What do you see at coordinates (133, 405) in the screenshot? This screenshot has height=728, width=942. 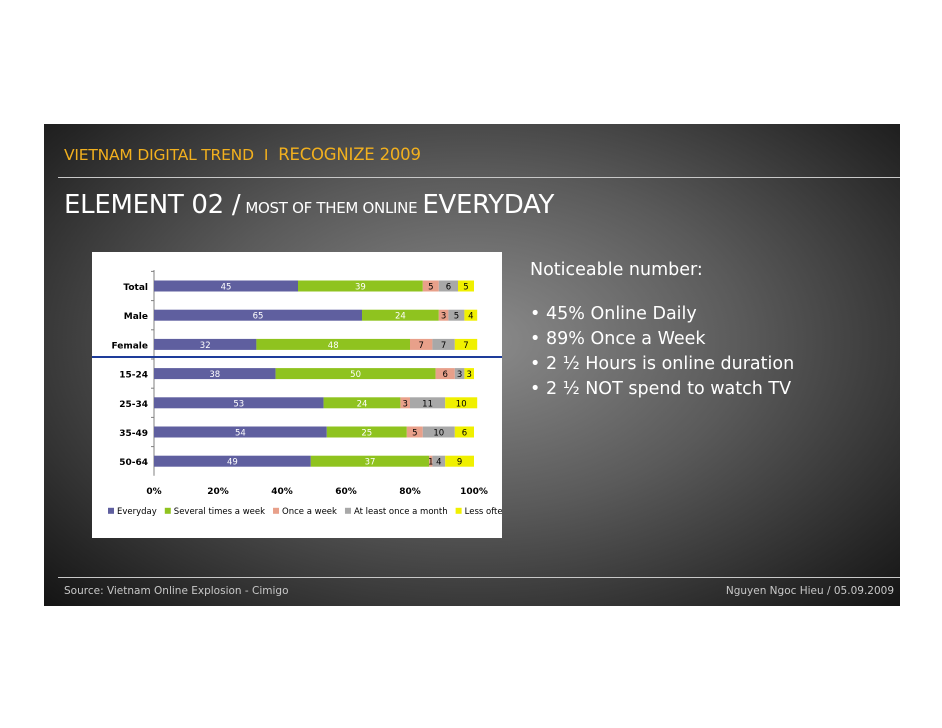 I see `category-label: 25-34` at bounding box center [133, 405].